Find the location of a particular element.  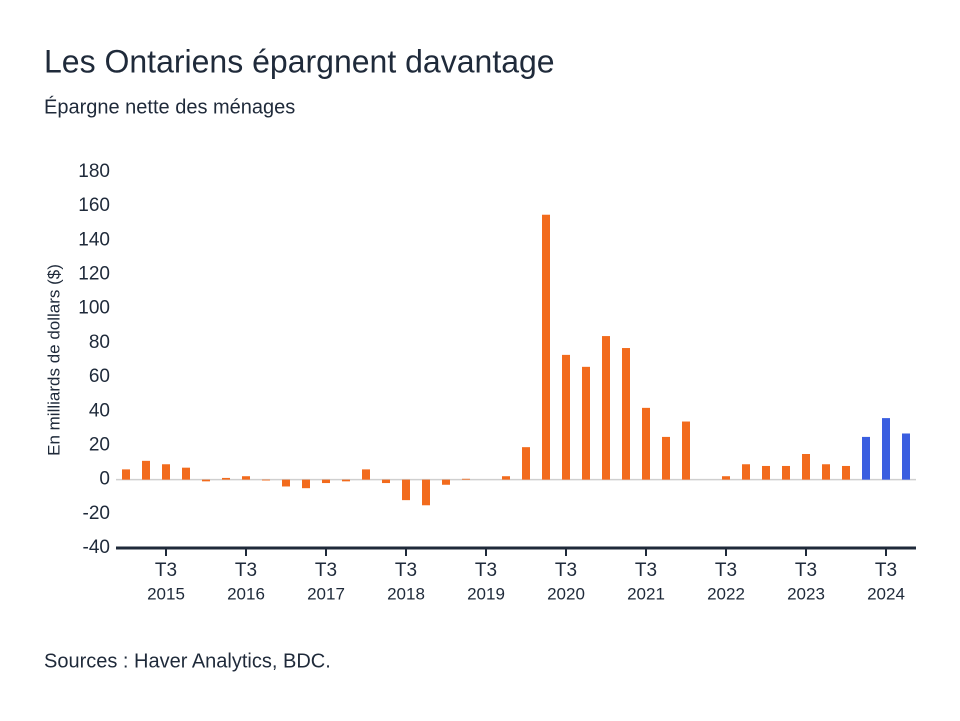

y-tick-label: 180 is located at coordinates (94, 171).